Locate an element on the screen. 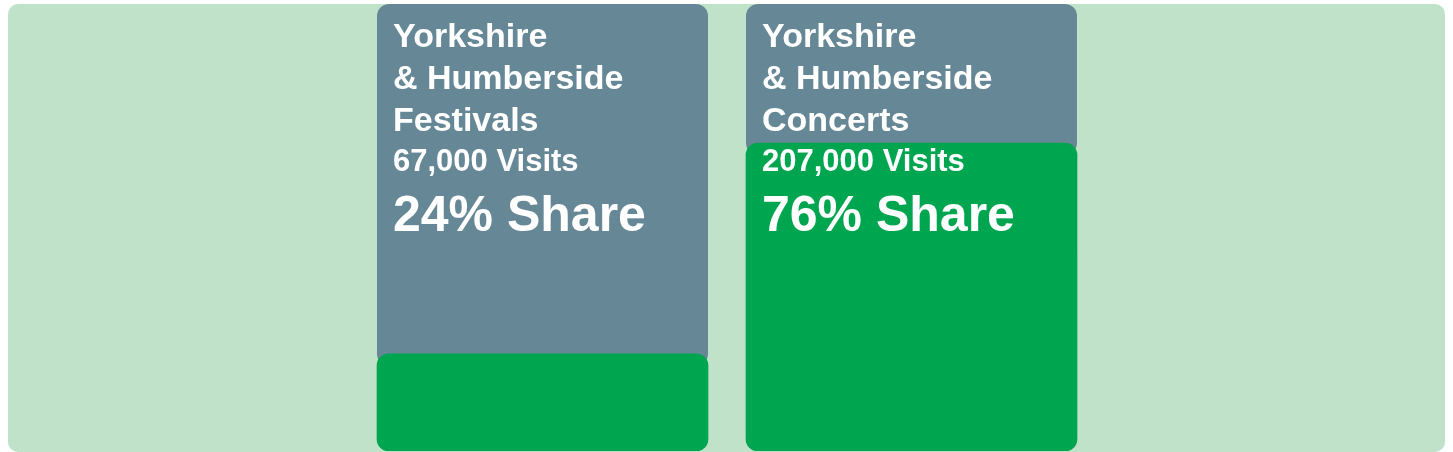  annotation: 207,000 Visits is located at coordinates (863, 160).